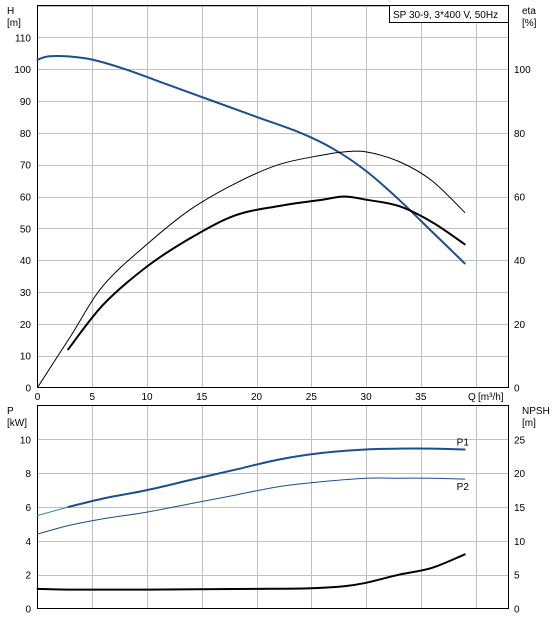  I want to click on top-y2-tick-label: 100, so click(522, 70).